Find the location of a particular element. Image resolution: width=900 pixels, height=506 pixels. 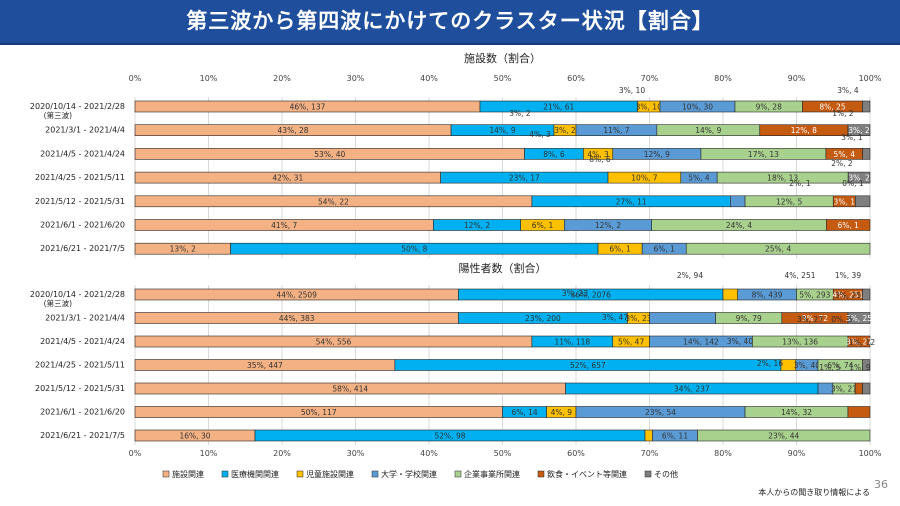

x-tick-label: 80% is located at coordinates (723, 78).